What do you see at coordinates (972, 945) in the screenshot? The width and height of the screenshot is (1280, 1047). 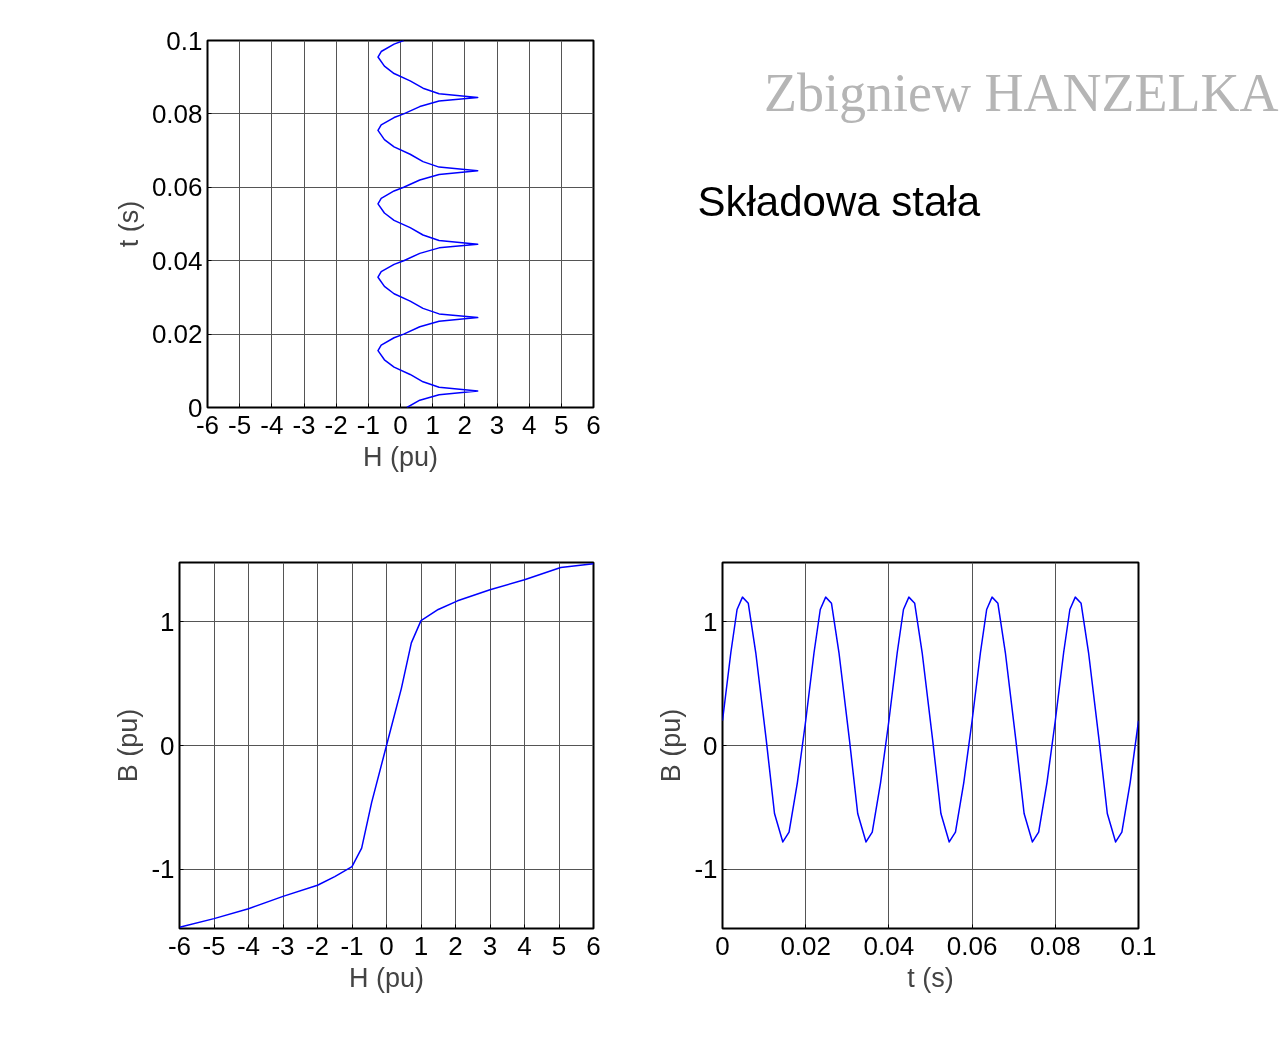 I see `x-tick-label: 0.06` at bounding box center [972, 945].